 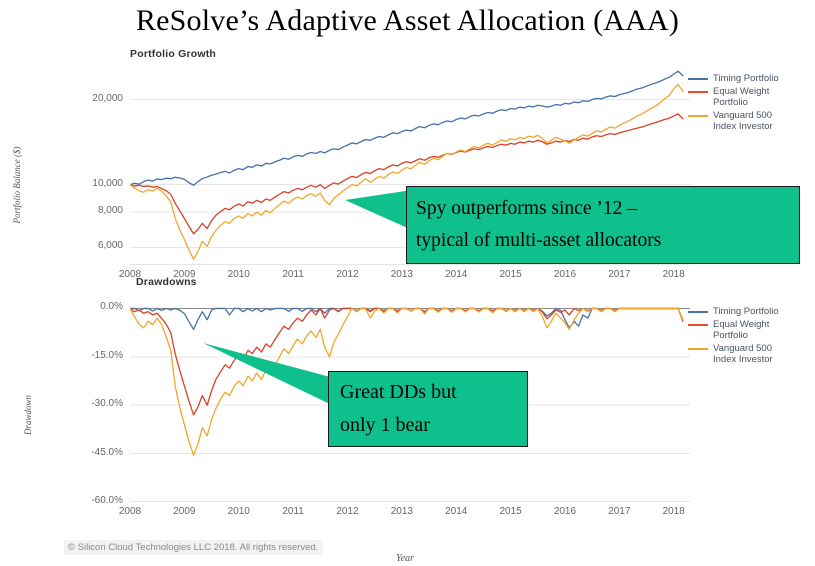 I want to click on y-tick-label: 6,000, so click(x=110, y=246).